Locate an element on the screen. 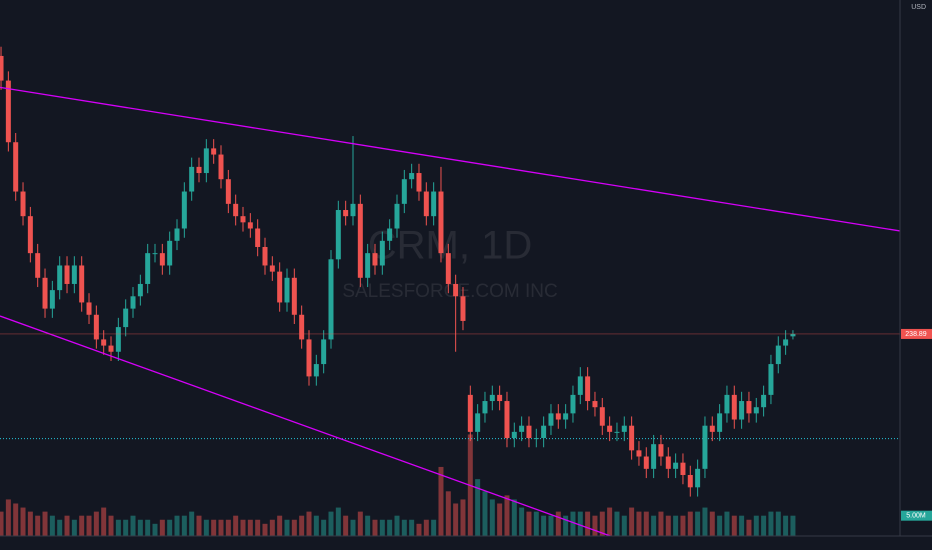  last-price-box is located at coordinates (916, 333).